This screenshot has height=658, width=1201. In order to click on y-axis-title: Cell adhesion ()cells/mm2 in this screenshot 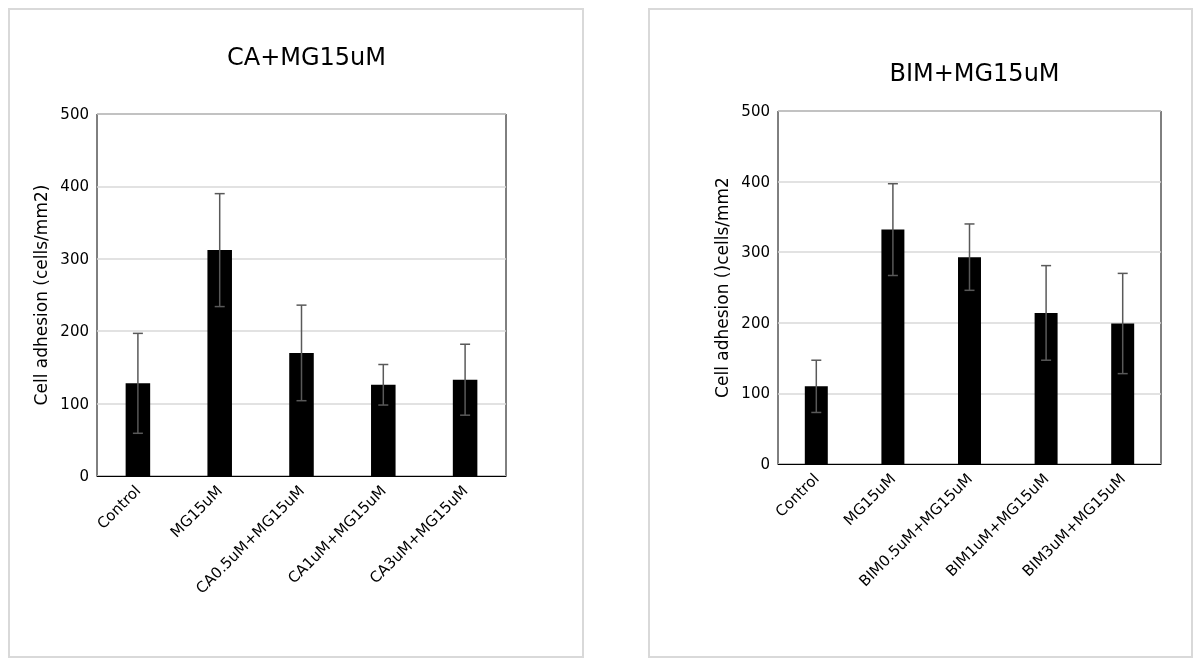, I will do `click(721, 287)`.